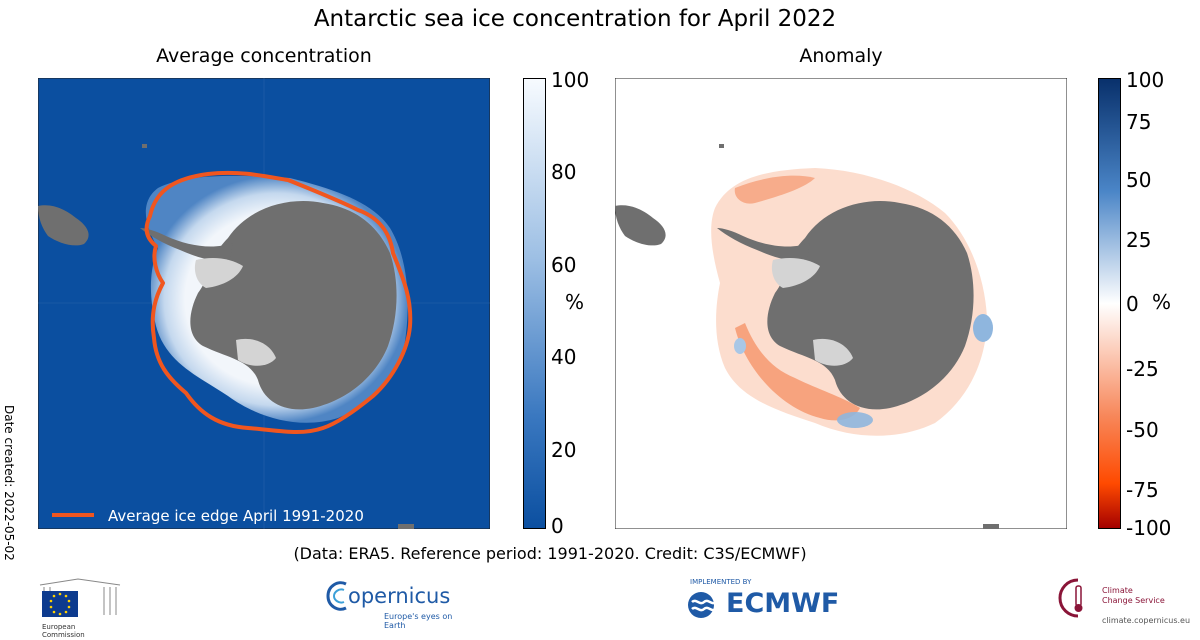  Describe the element at coordinates (9, 483) in the screenshot. I see `date-created-label: Date created: 2022-05-02` at that location.